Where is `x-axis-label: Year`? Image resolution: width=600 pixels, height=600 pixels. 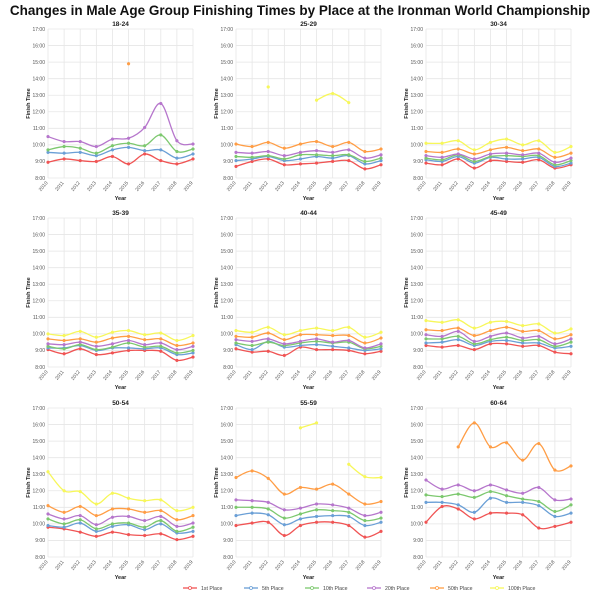 x-axis-label: Year is located at coordinates (309, 199).